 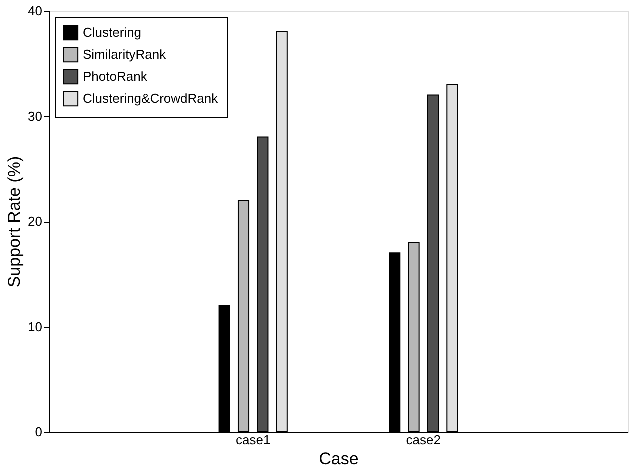 I want to click on y-tick-label: 30, so click(x=35, y=116).